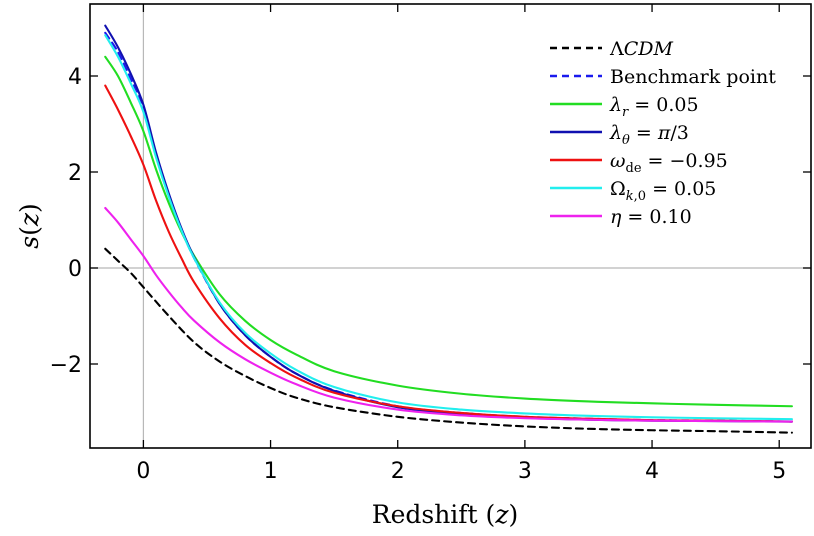 This screenshot has height=536, width=814. Describe the element at coordinates (693, 77) in the screenshot. I see `legend-label-benchmark: Benchmark point` at that location.